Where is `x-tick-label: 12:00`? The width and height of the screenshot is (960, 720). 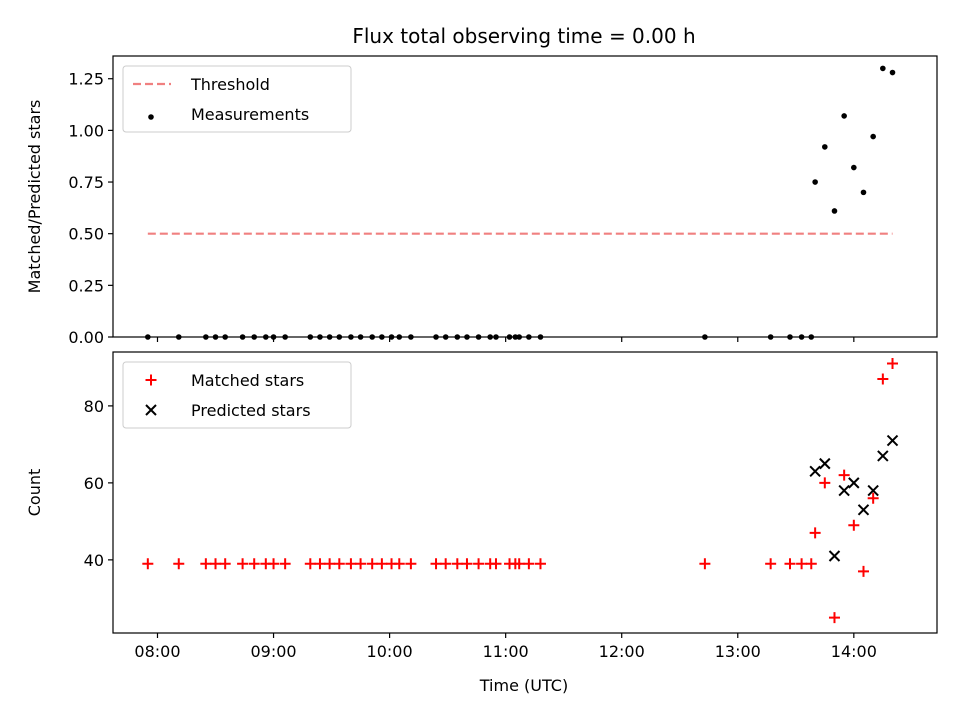 x-tick-label: 12:00 is located at coordinates (622, 651).